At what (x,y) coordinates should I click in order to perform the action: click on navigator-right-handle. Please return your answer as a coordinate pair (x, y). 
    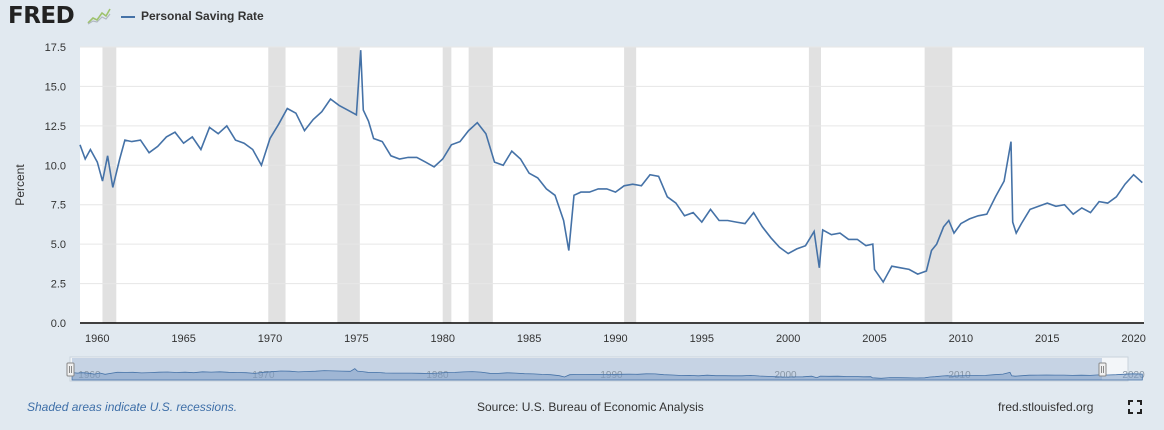
    Looking at the image, I should click on (1102, 369).